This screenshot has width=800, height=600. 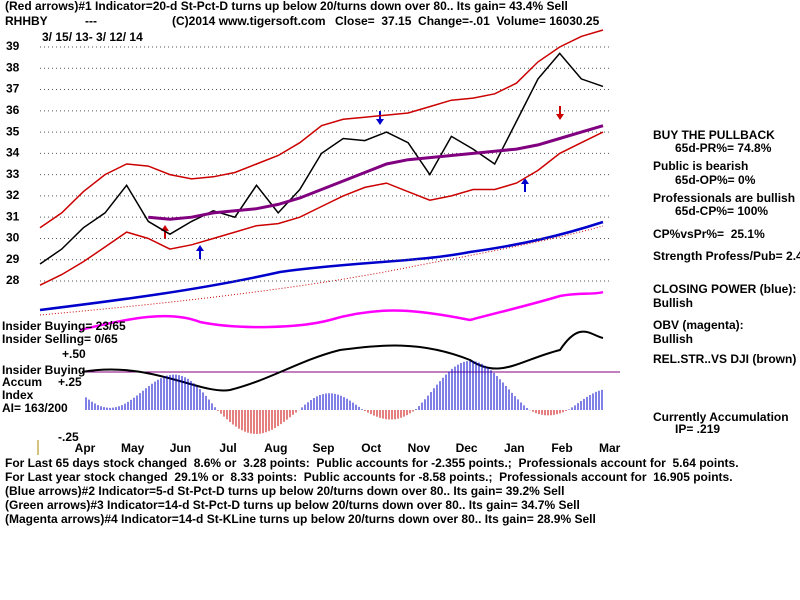 I want to click on y-tick-label: 29, so click(x=13, y=259).